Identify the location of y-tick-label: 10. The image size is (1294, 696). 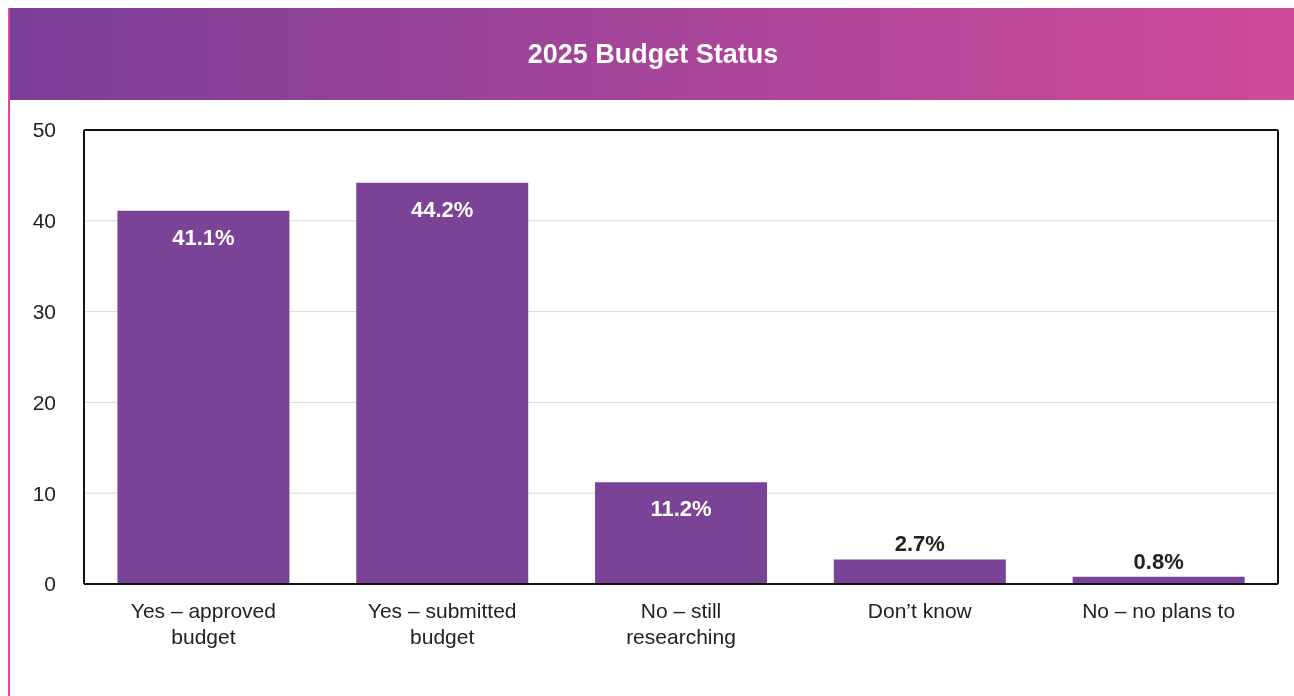
(44, 493).